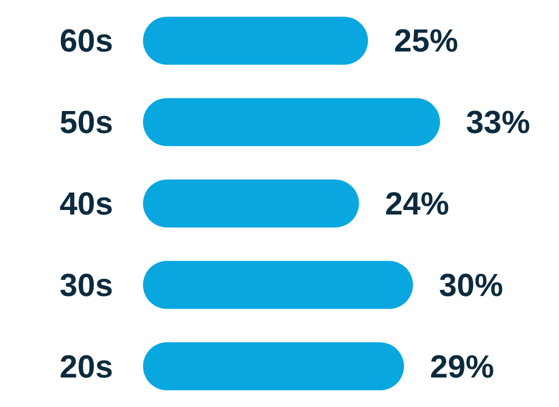 Image resolution: width=559 pixels, height=407 pixels. Describe the element at coordinates (86, 40) in the screenshot. I see `y-tick-label: 60s` at that location.